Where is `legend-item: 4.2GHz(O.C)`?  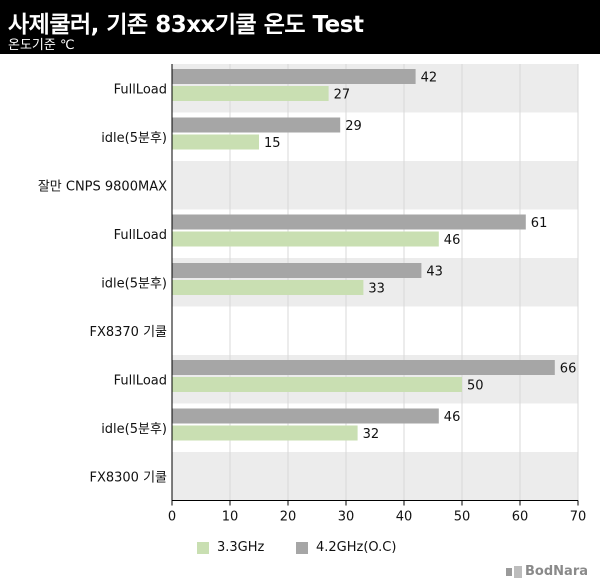 legend-item: 4.2GHz(O.C) is located at coordinates (346, 547).